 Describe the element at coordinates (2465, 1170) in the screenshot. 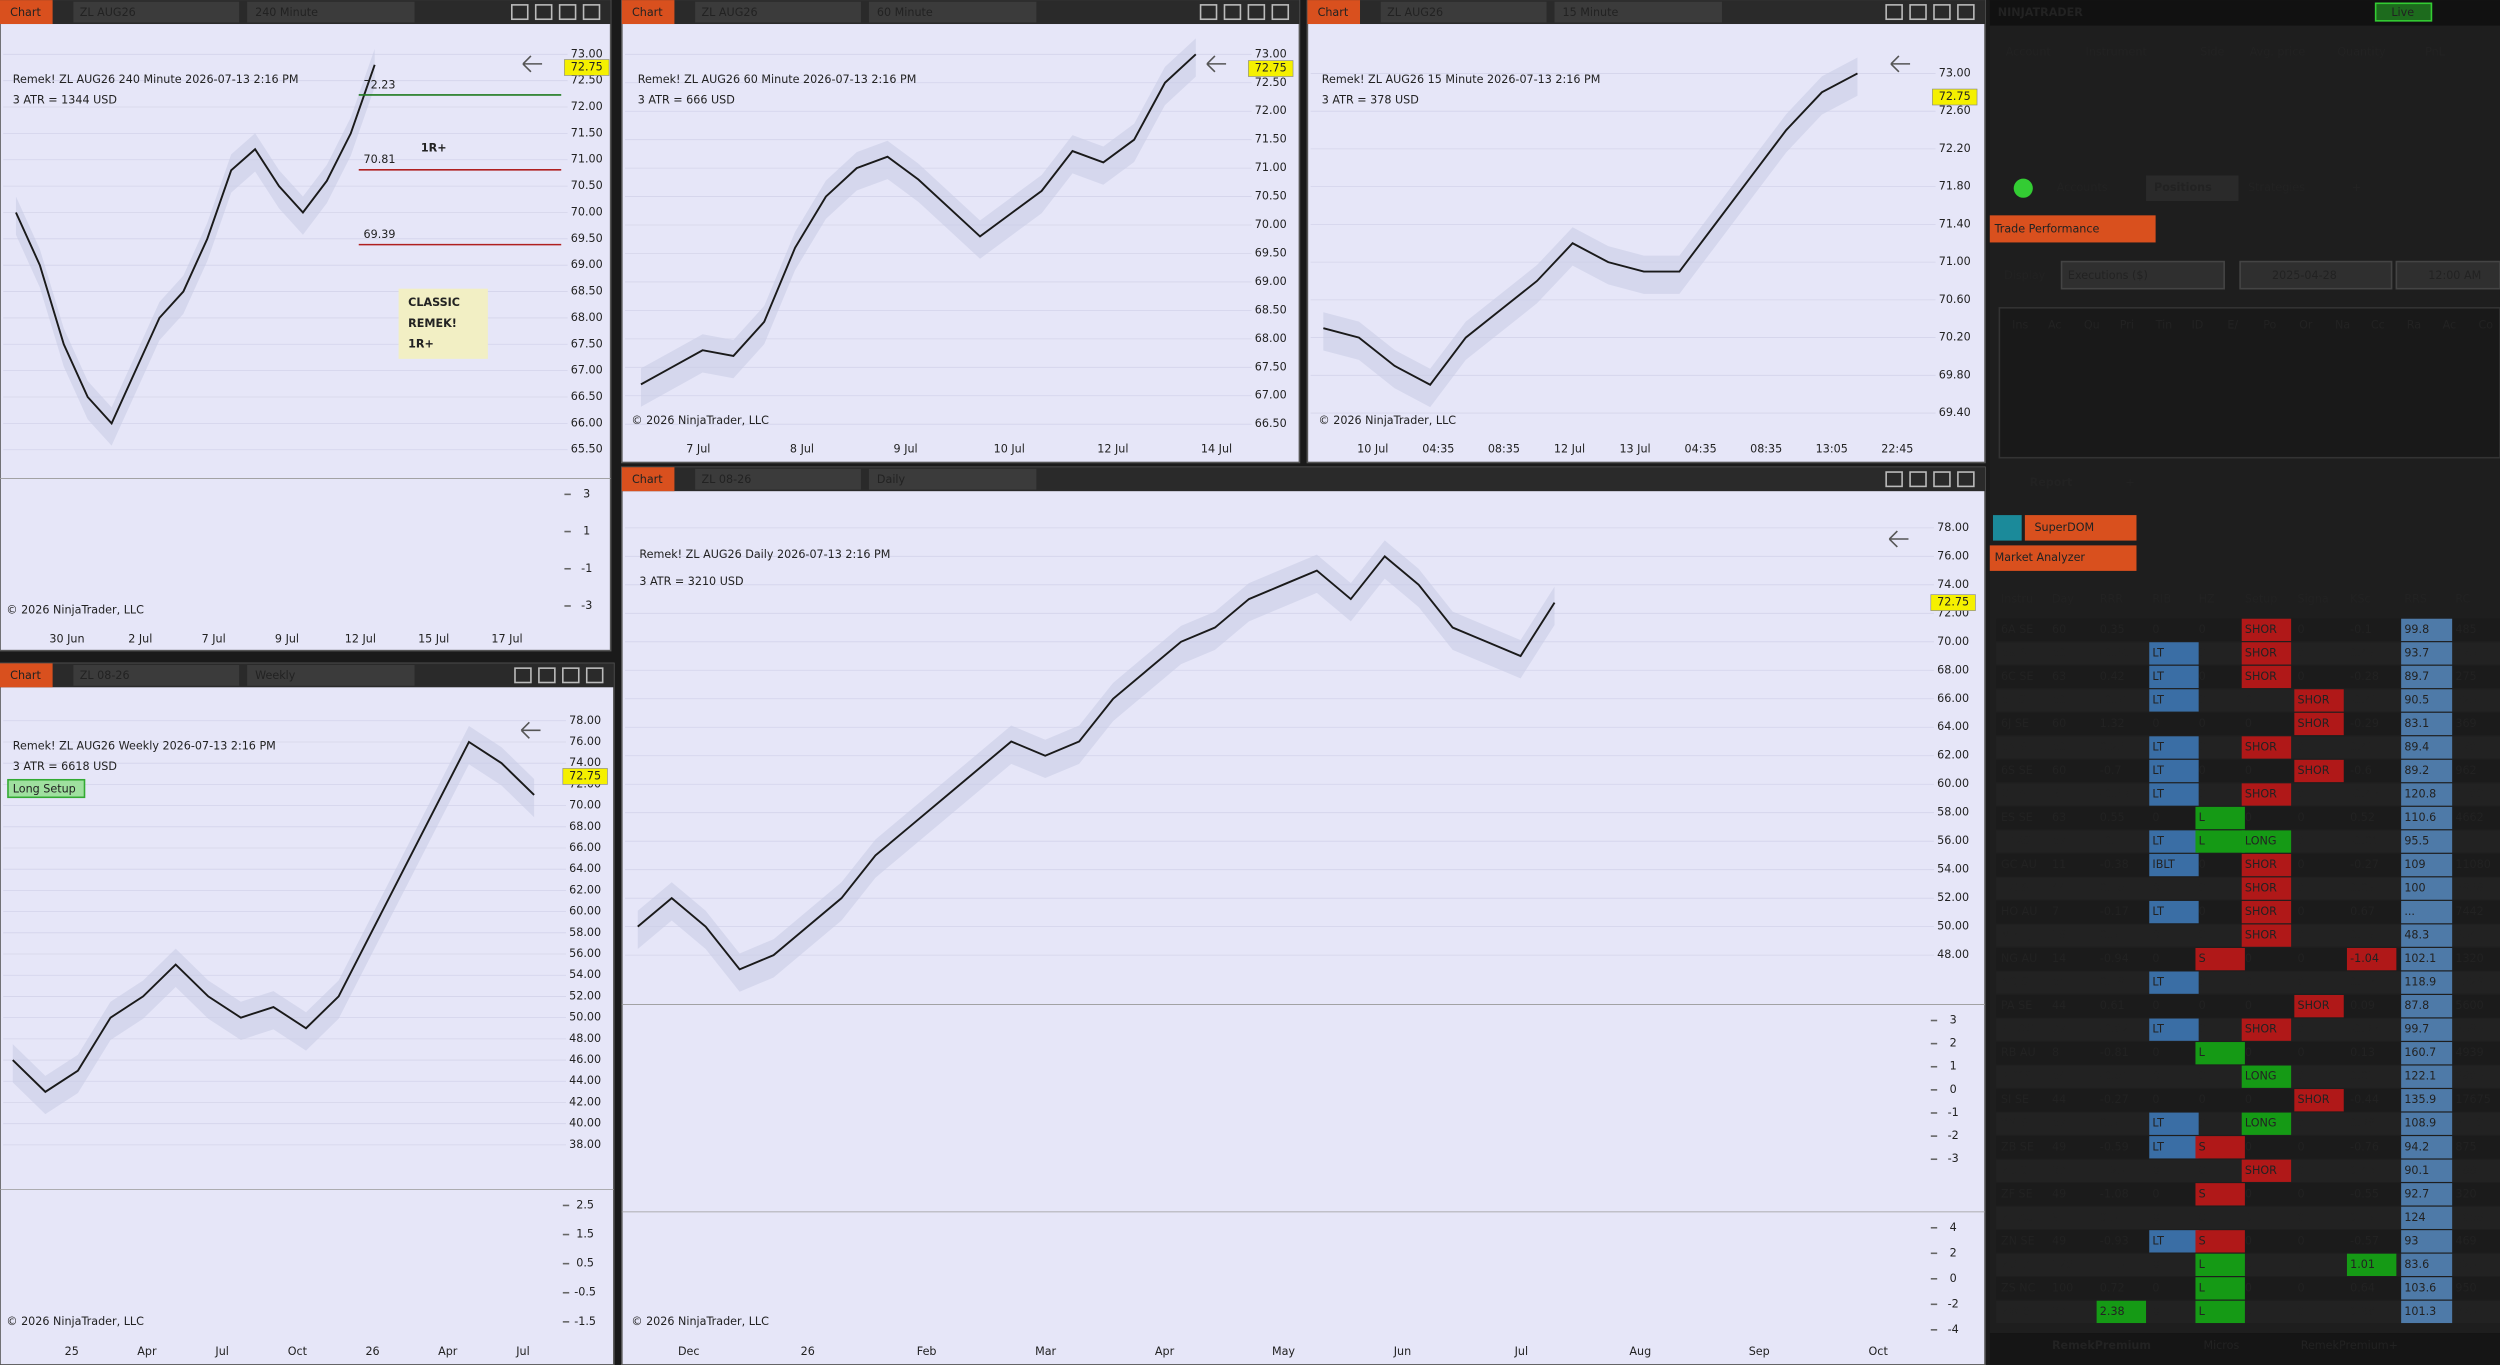

I see `cell: 488` at that location.